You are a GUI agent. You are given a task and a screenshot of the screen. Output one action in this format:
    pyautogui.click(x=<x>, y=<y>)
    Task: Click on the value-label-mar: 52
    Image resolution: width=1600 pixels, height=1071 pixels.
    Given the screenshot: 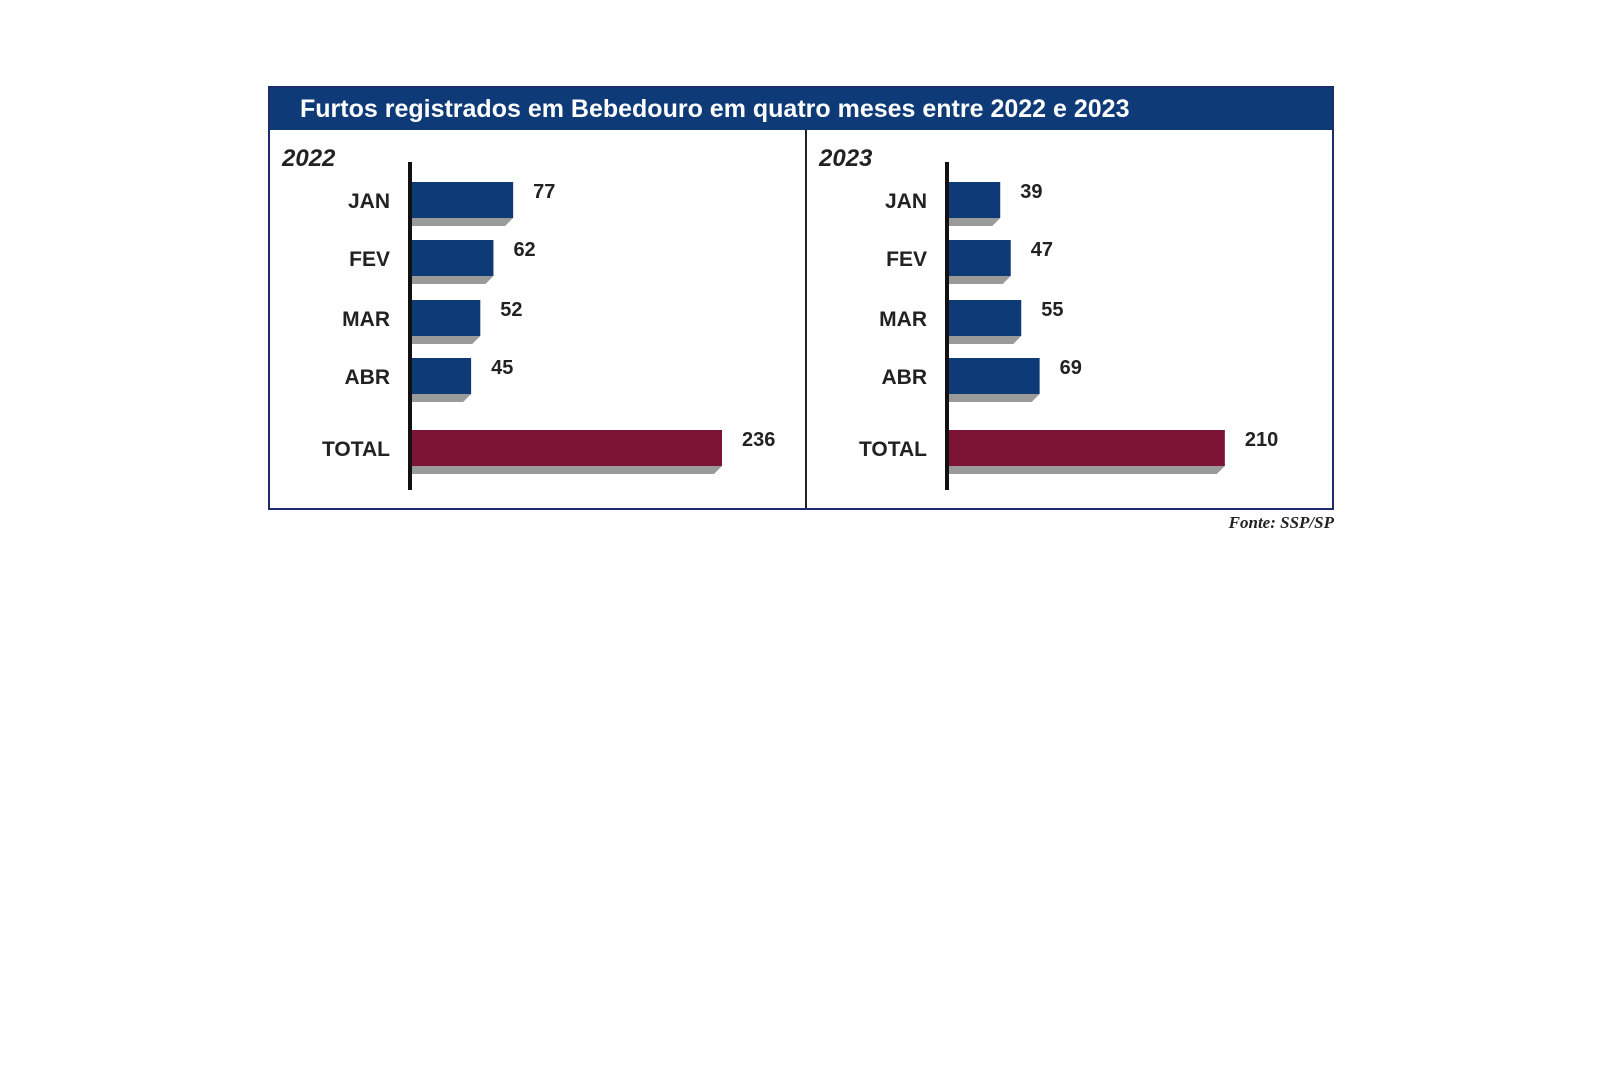 What is the action you would take?
    pyautogui.click(x=511, y=310)
    